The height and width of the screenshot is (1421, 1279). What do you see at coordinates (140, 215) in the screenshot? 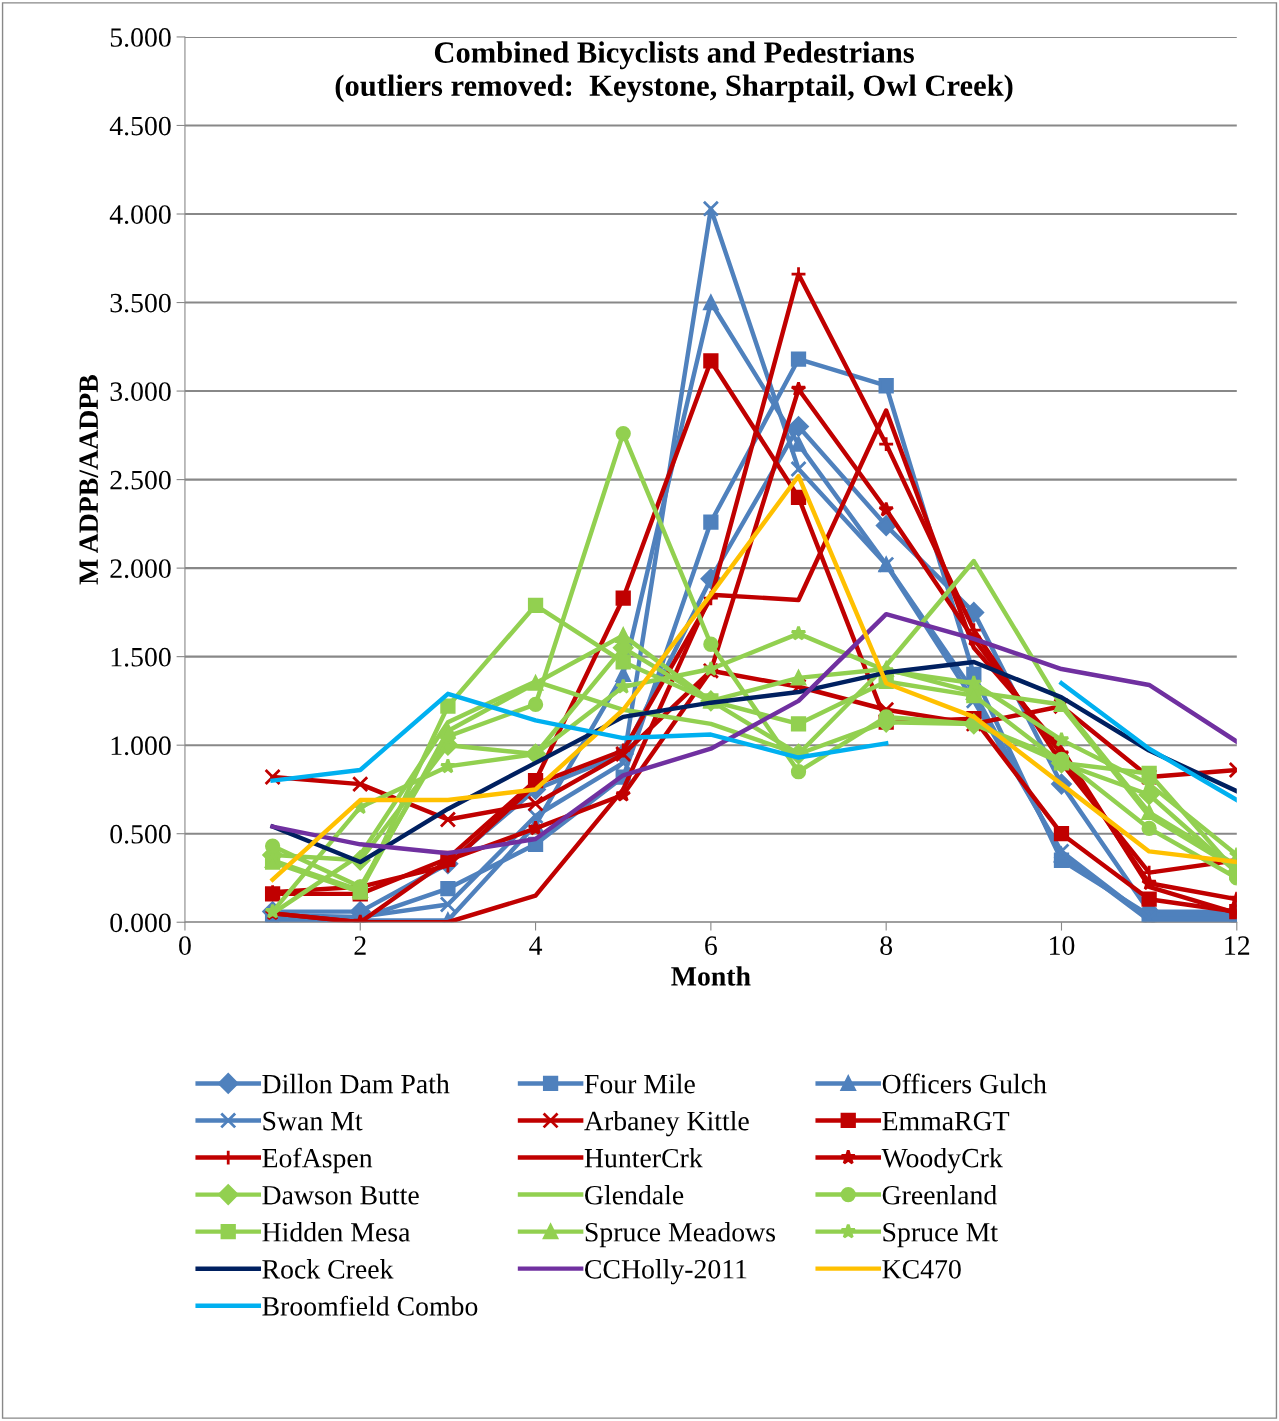
I see `y-tick-label: 4.000` at bounding box center [140, 215].